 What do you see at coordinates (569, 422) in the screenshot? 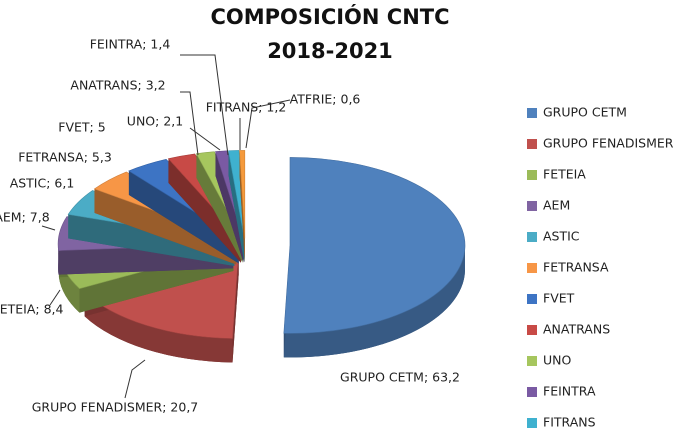
I see `legend-label: FITRANS` at bounding box center [569, 422].